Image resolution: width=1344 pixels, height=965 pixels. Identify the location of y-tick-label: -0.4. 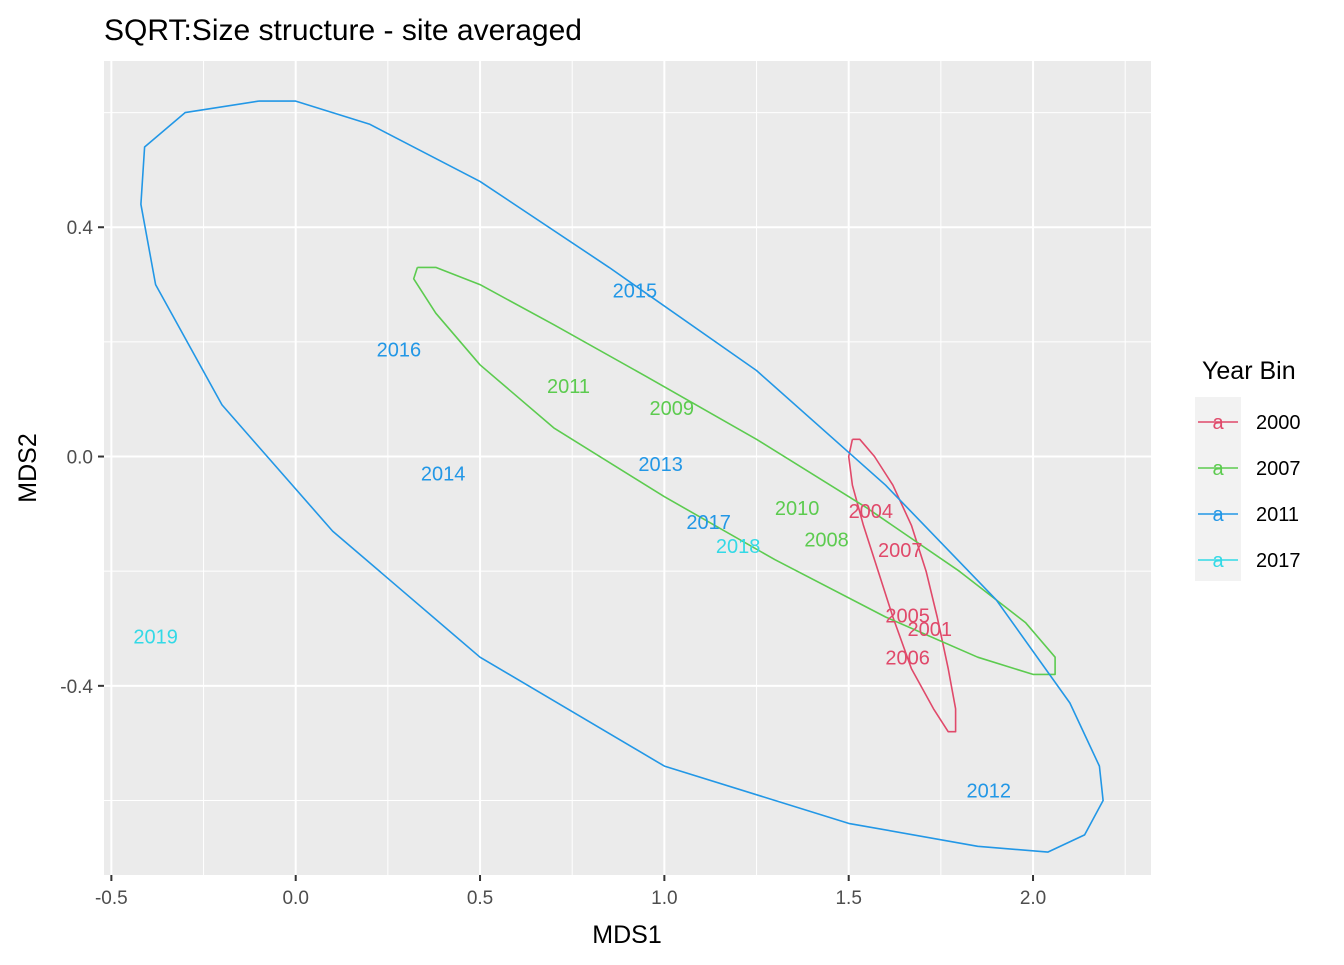
(76, 687).